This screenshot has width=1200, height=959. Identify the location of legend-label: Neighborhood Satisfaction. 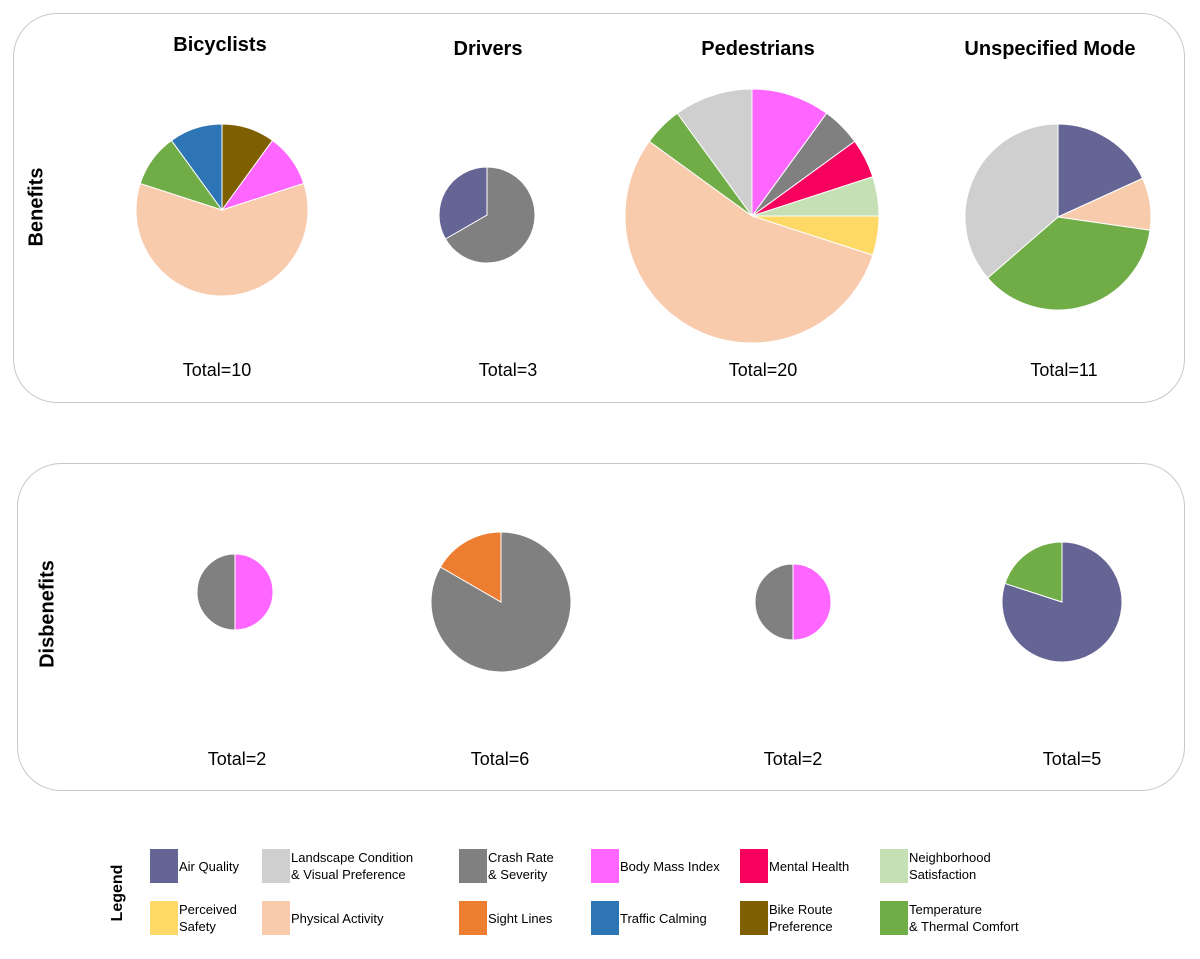
(950, 866).